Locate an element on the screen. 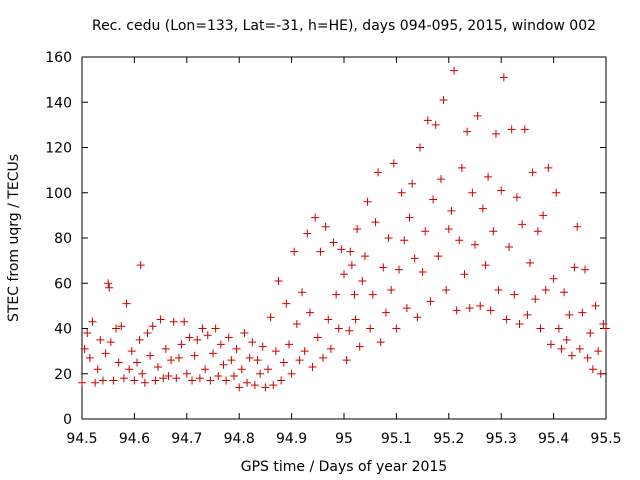 The height and width of the screenshot is (480, 640). y-tick-label: 120 is located at coordinates (58, 149).